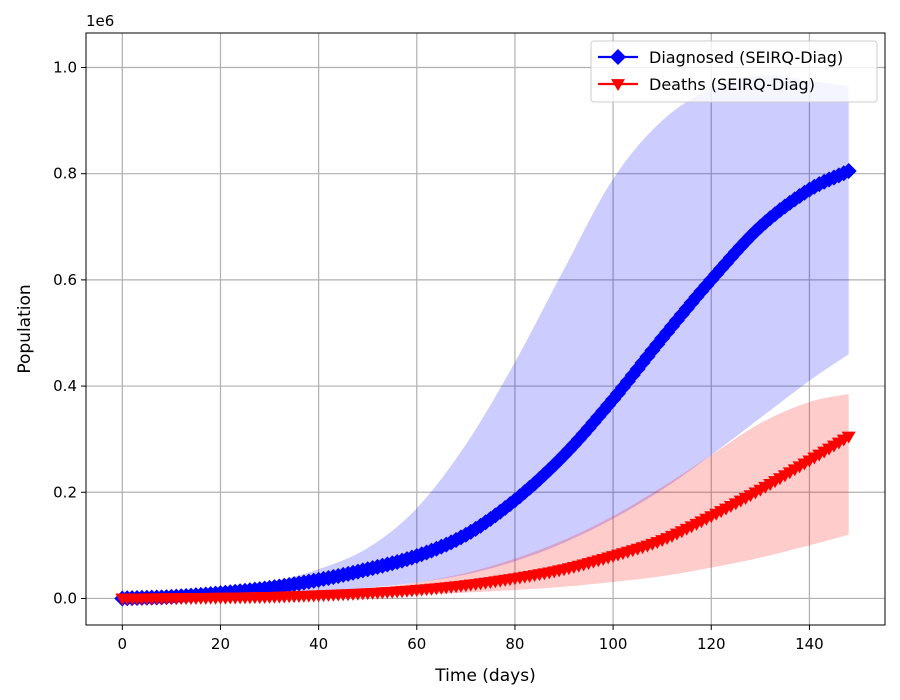 This screenshot has width=900, height=700. Describe the element at coordinates (65, 386) in the screenshot. I see `y-tick-label: 0.4` at that location.